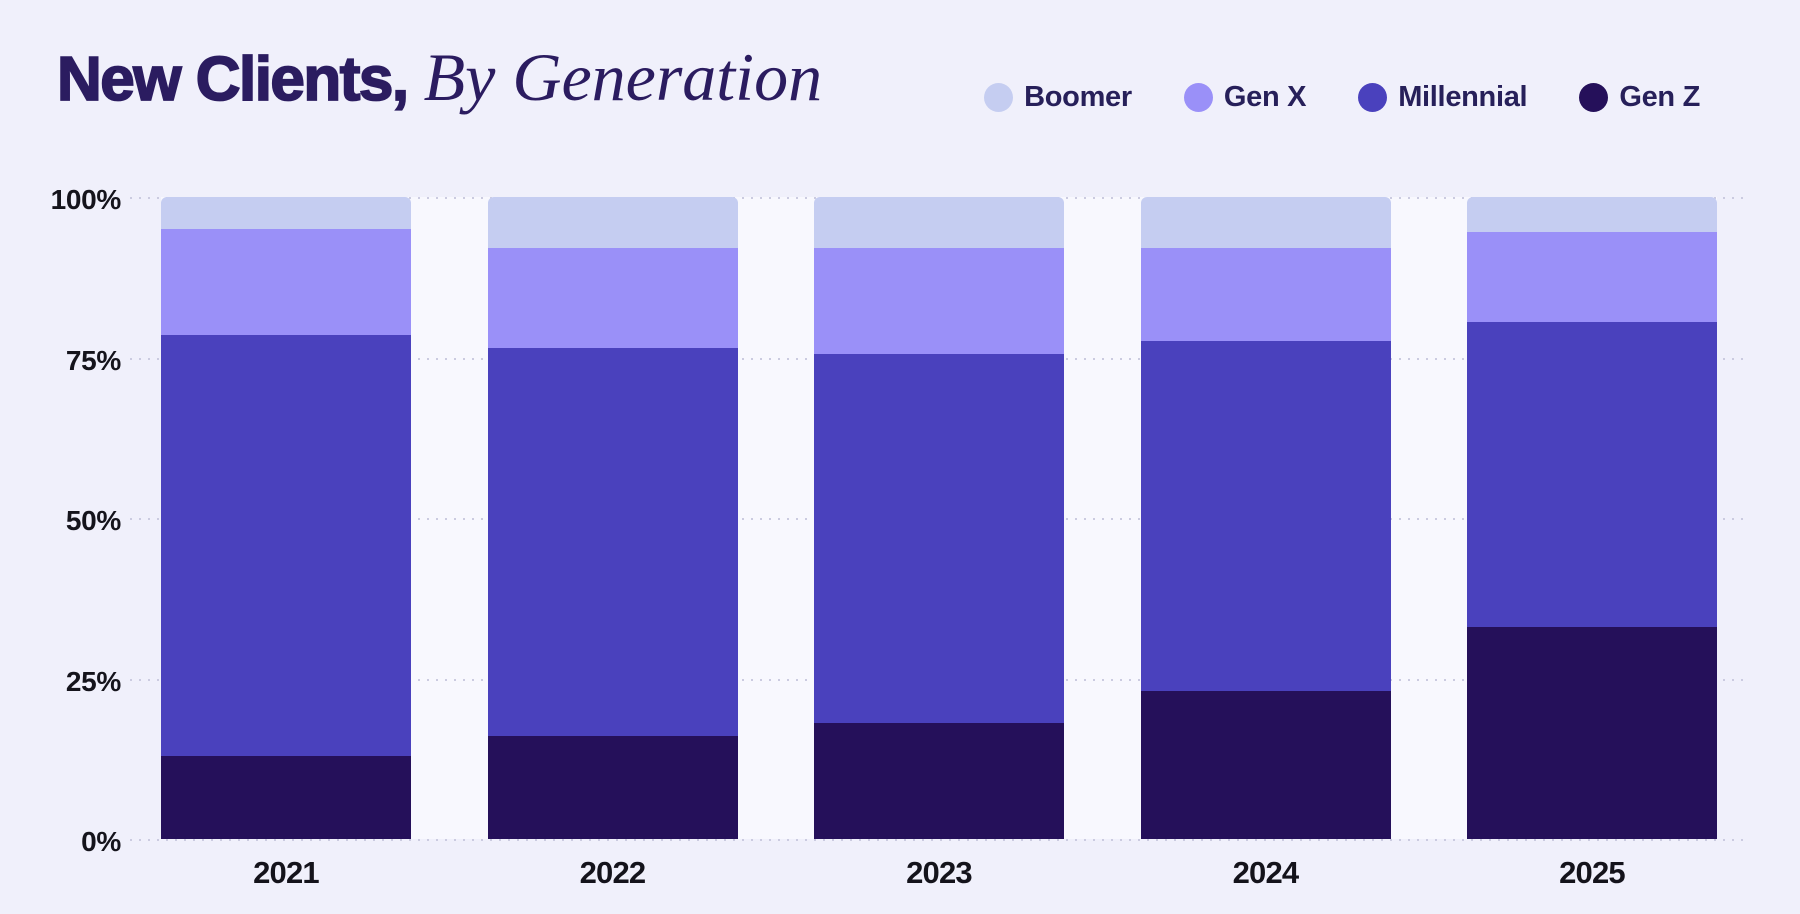 The height and width of the screenshot is (914, 1800). What do you see at coordinates (612, 542) in the screenshot?
I see `bar-segment-2022-millennial` at bounding box center [612, 542].